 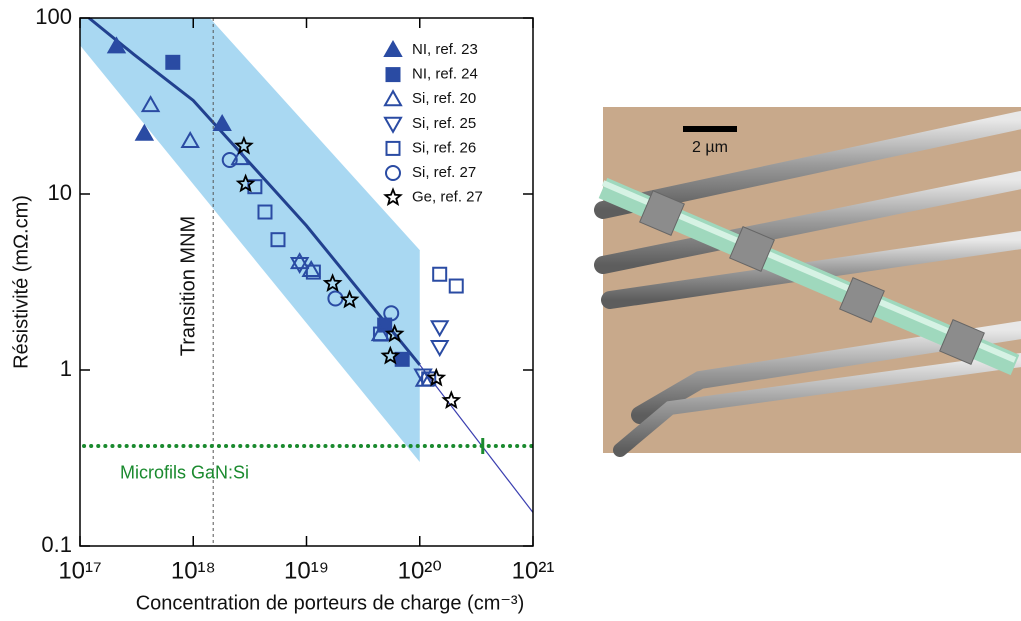 What do you see at coordinates (476, 438) in the screenshot?
I see `extrapolation-line` at bounding box center [476, 438].